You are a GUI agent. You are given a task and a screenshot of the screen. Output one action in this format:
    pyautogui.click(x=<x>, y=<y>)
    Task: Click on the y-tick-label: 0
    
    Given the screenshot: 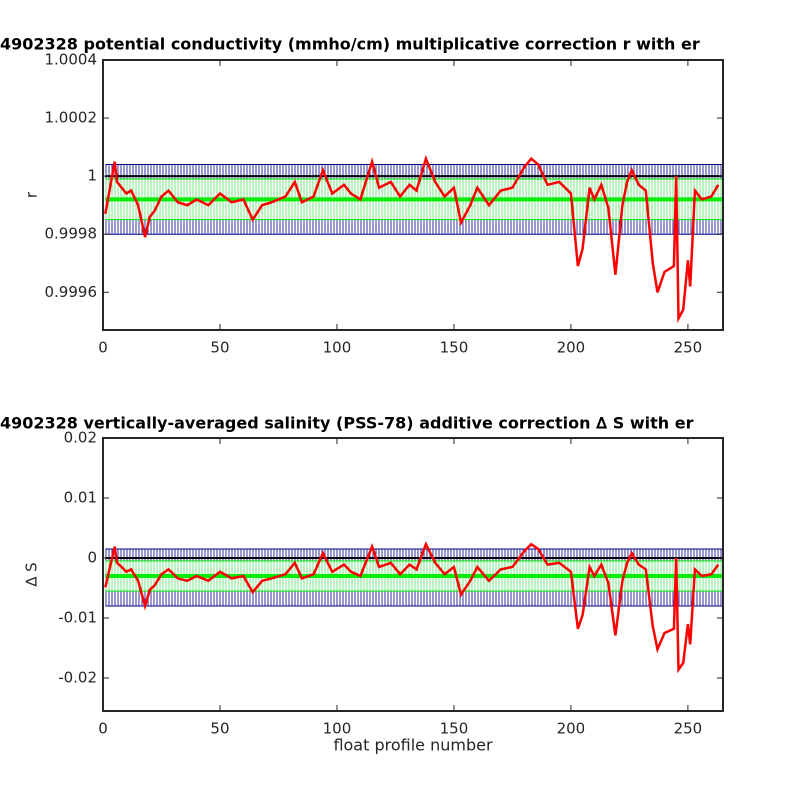 What is the action you would take?
    pyautogui.click(x=92, y=558)
    